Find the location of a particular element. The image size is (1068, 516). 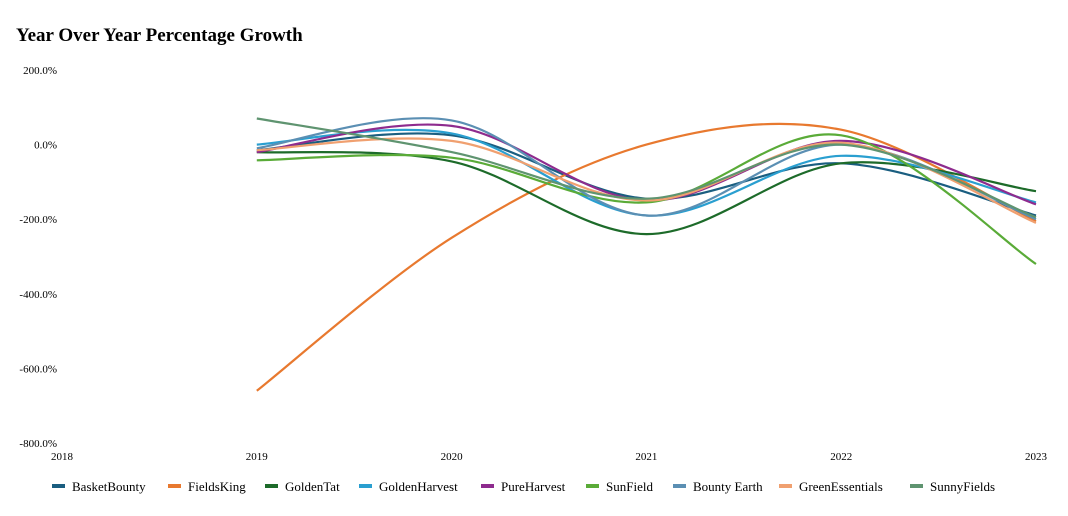

legend-item-sunnyfields: SunnyFields is located at coordinates (952, 486).